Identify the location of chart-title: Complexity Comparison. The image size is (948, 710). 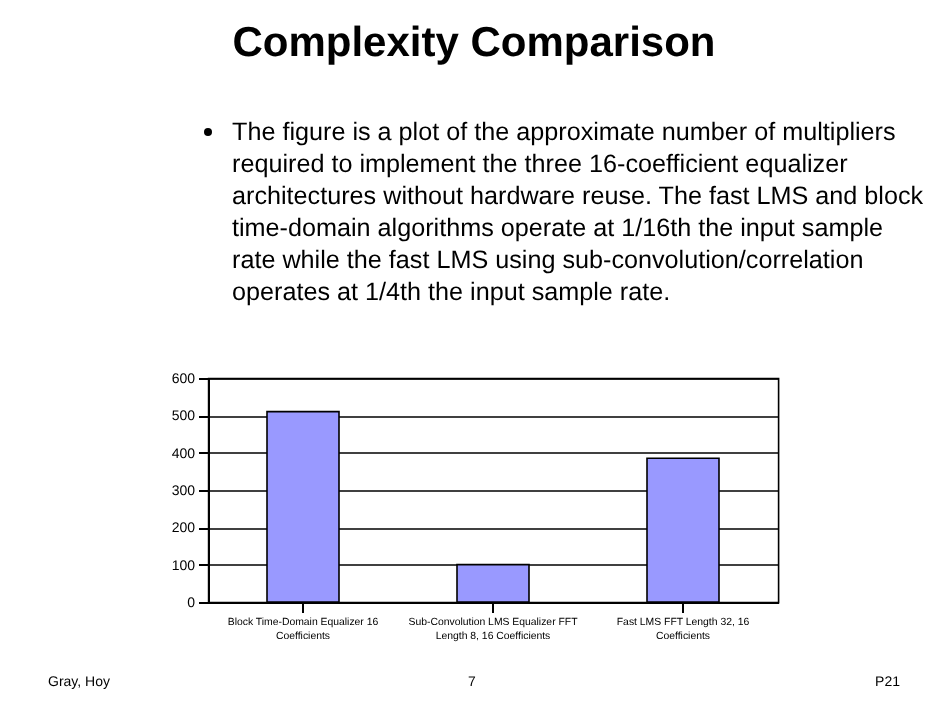
(474, 44).